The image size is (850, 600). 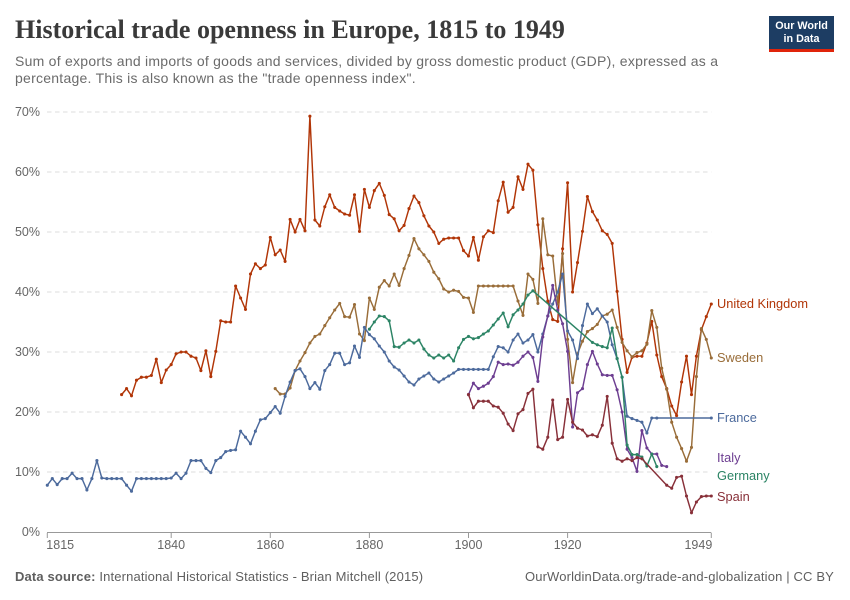 What do you see at coordinates (171, 545) in the screenshot?
I see `svg-text: 1840` at bounding box center [171, 545].